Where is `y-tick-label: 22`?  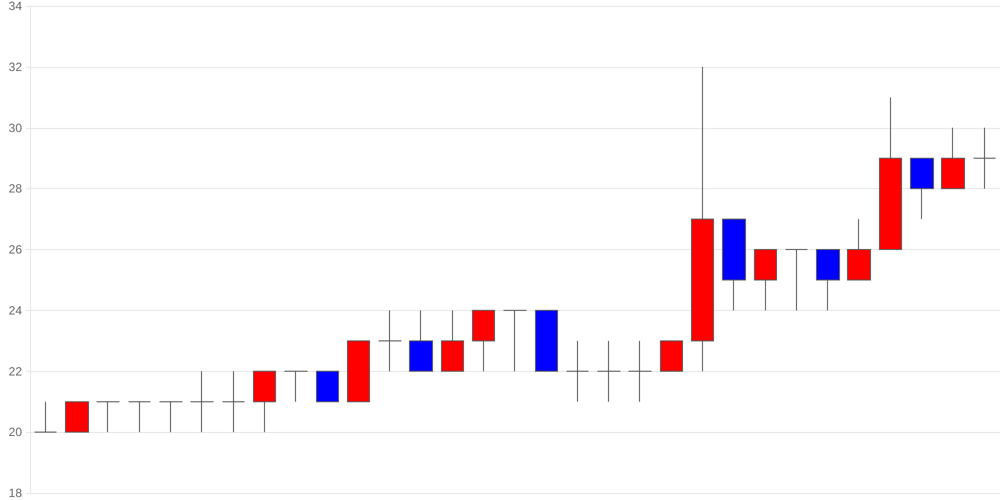 y-tick-label: 22 is located at coordinates (15, 371).